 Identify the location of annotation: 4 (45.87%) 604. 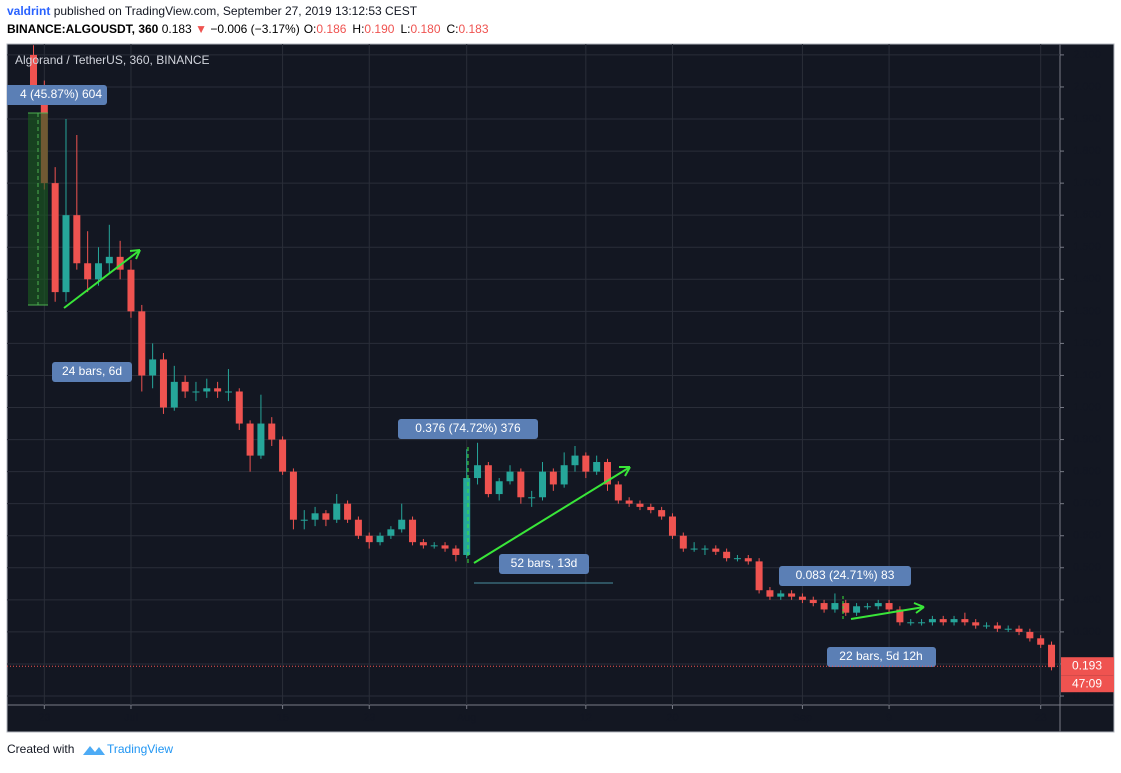
(61, 94).